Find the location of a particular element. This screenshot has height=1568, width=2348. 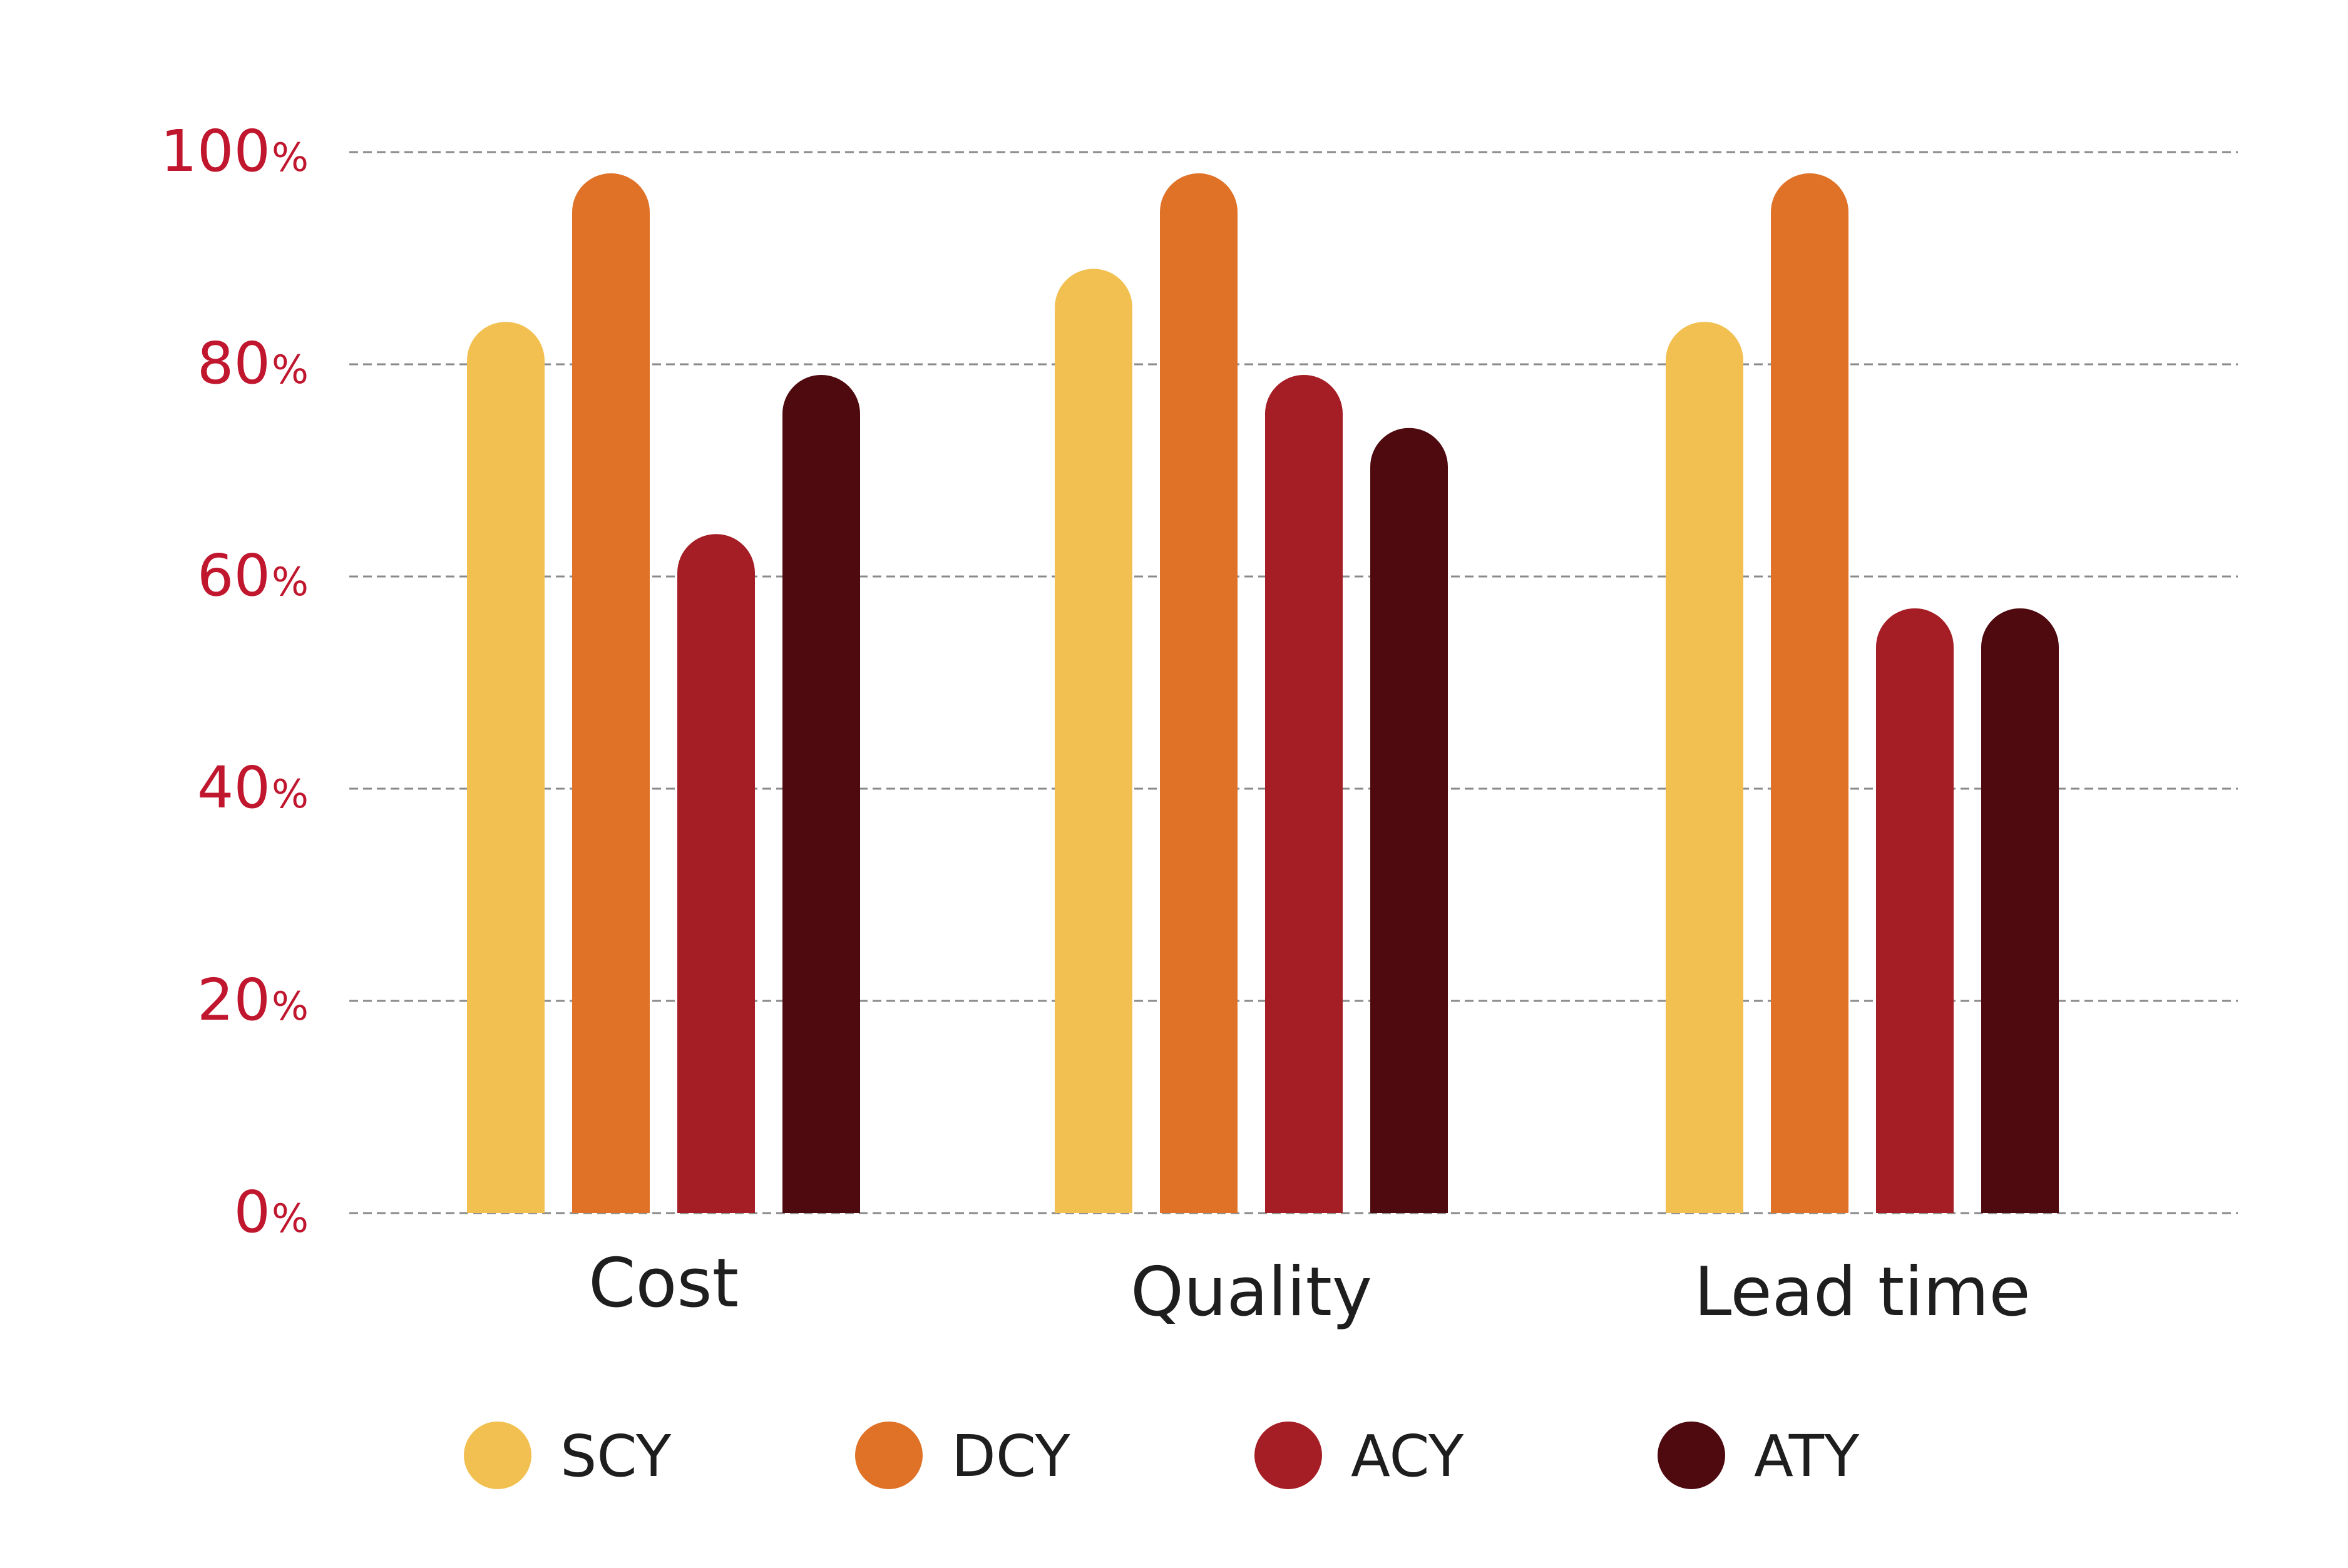

legend-label: SCY is located at coordinates (616, 1457).